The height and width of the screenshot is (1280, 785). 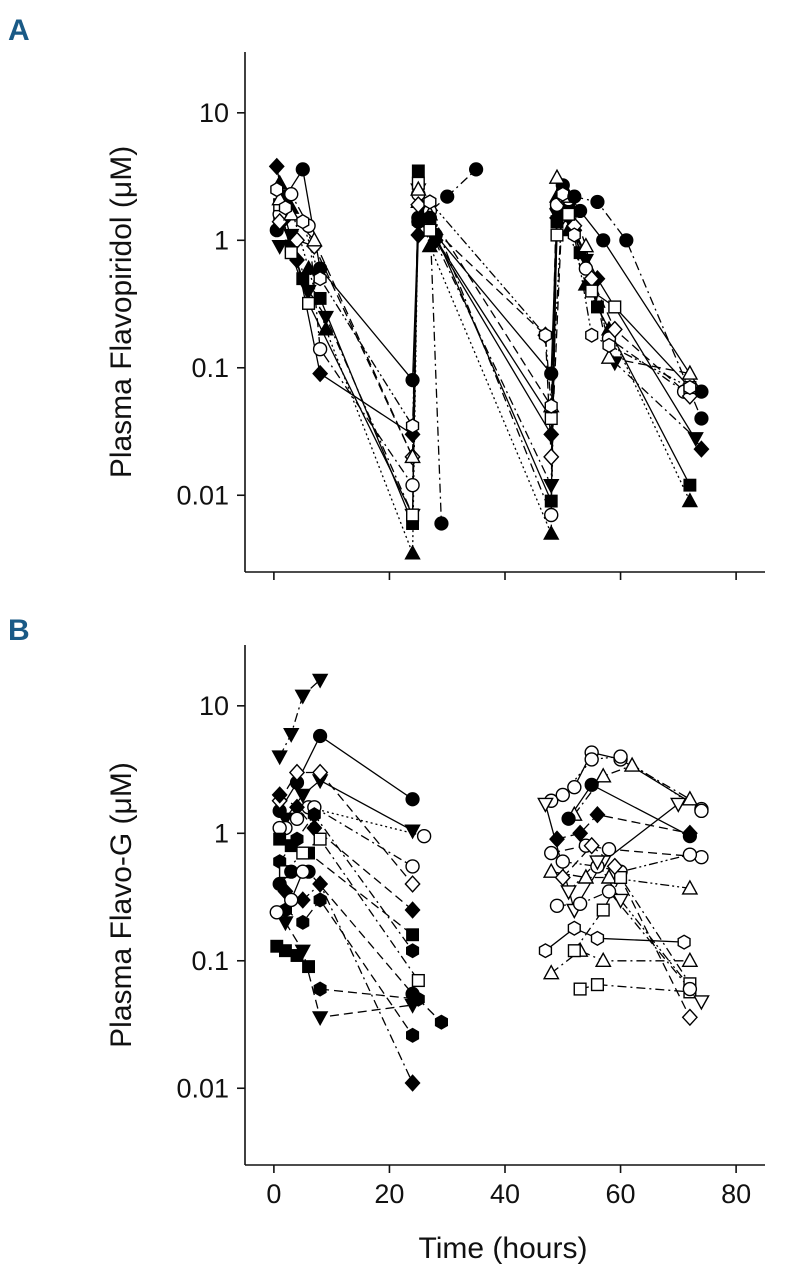 I want to click on panel-a-label: A, so click(x=19, y=30).